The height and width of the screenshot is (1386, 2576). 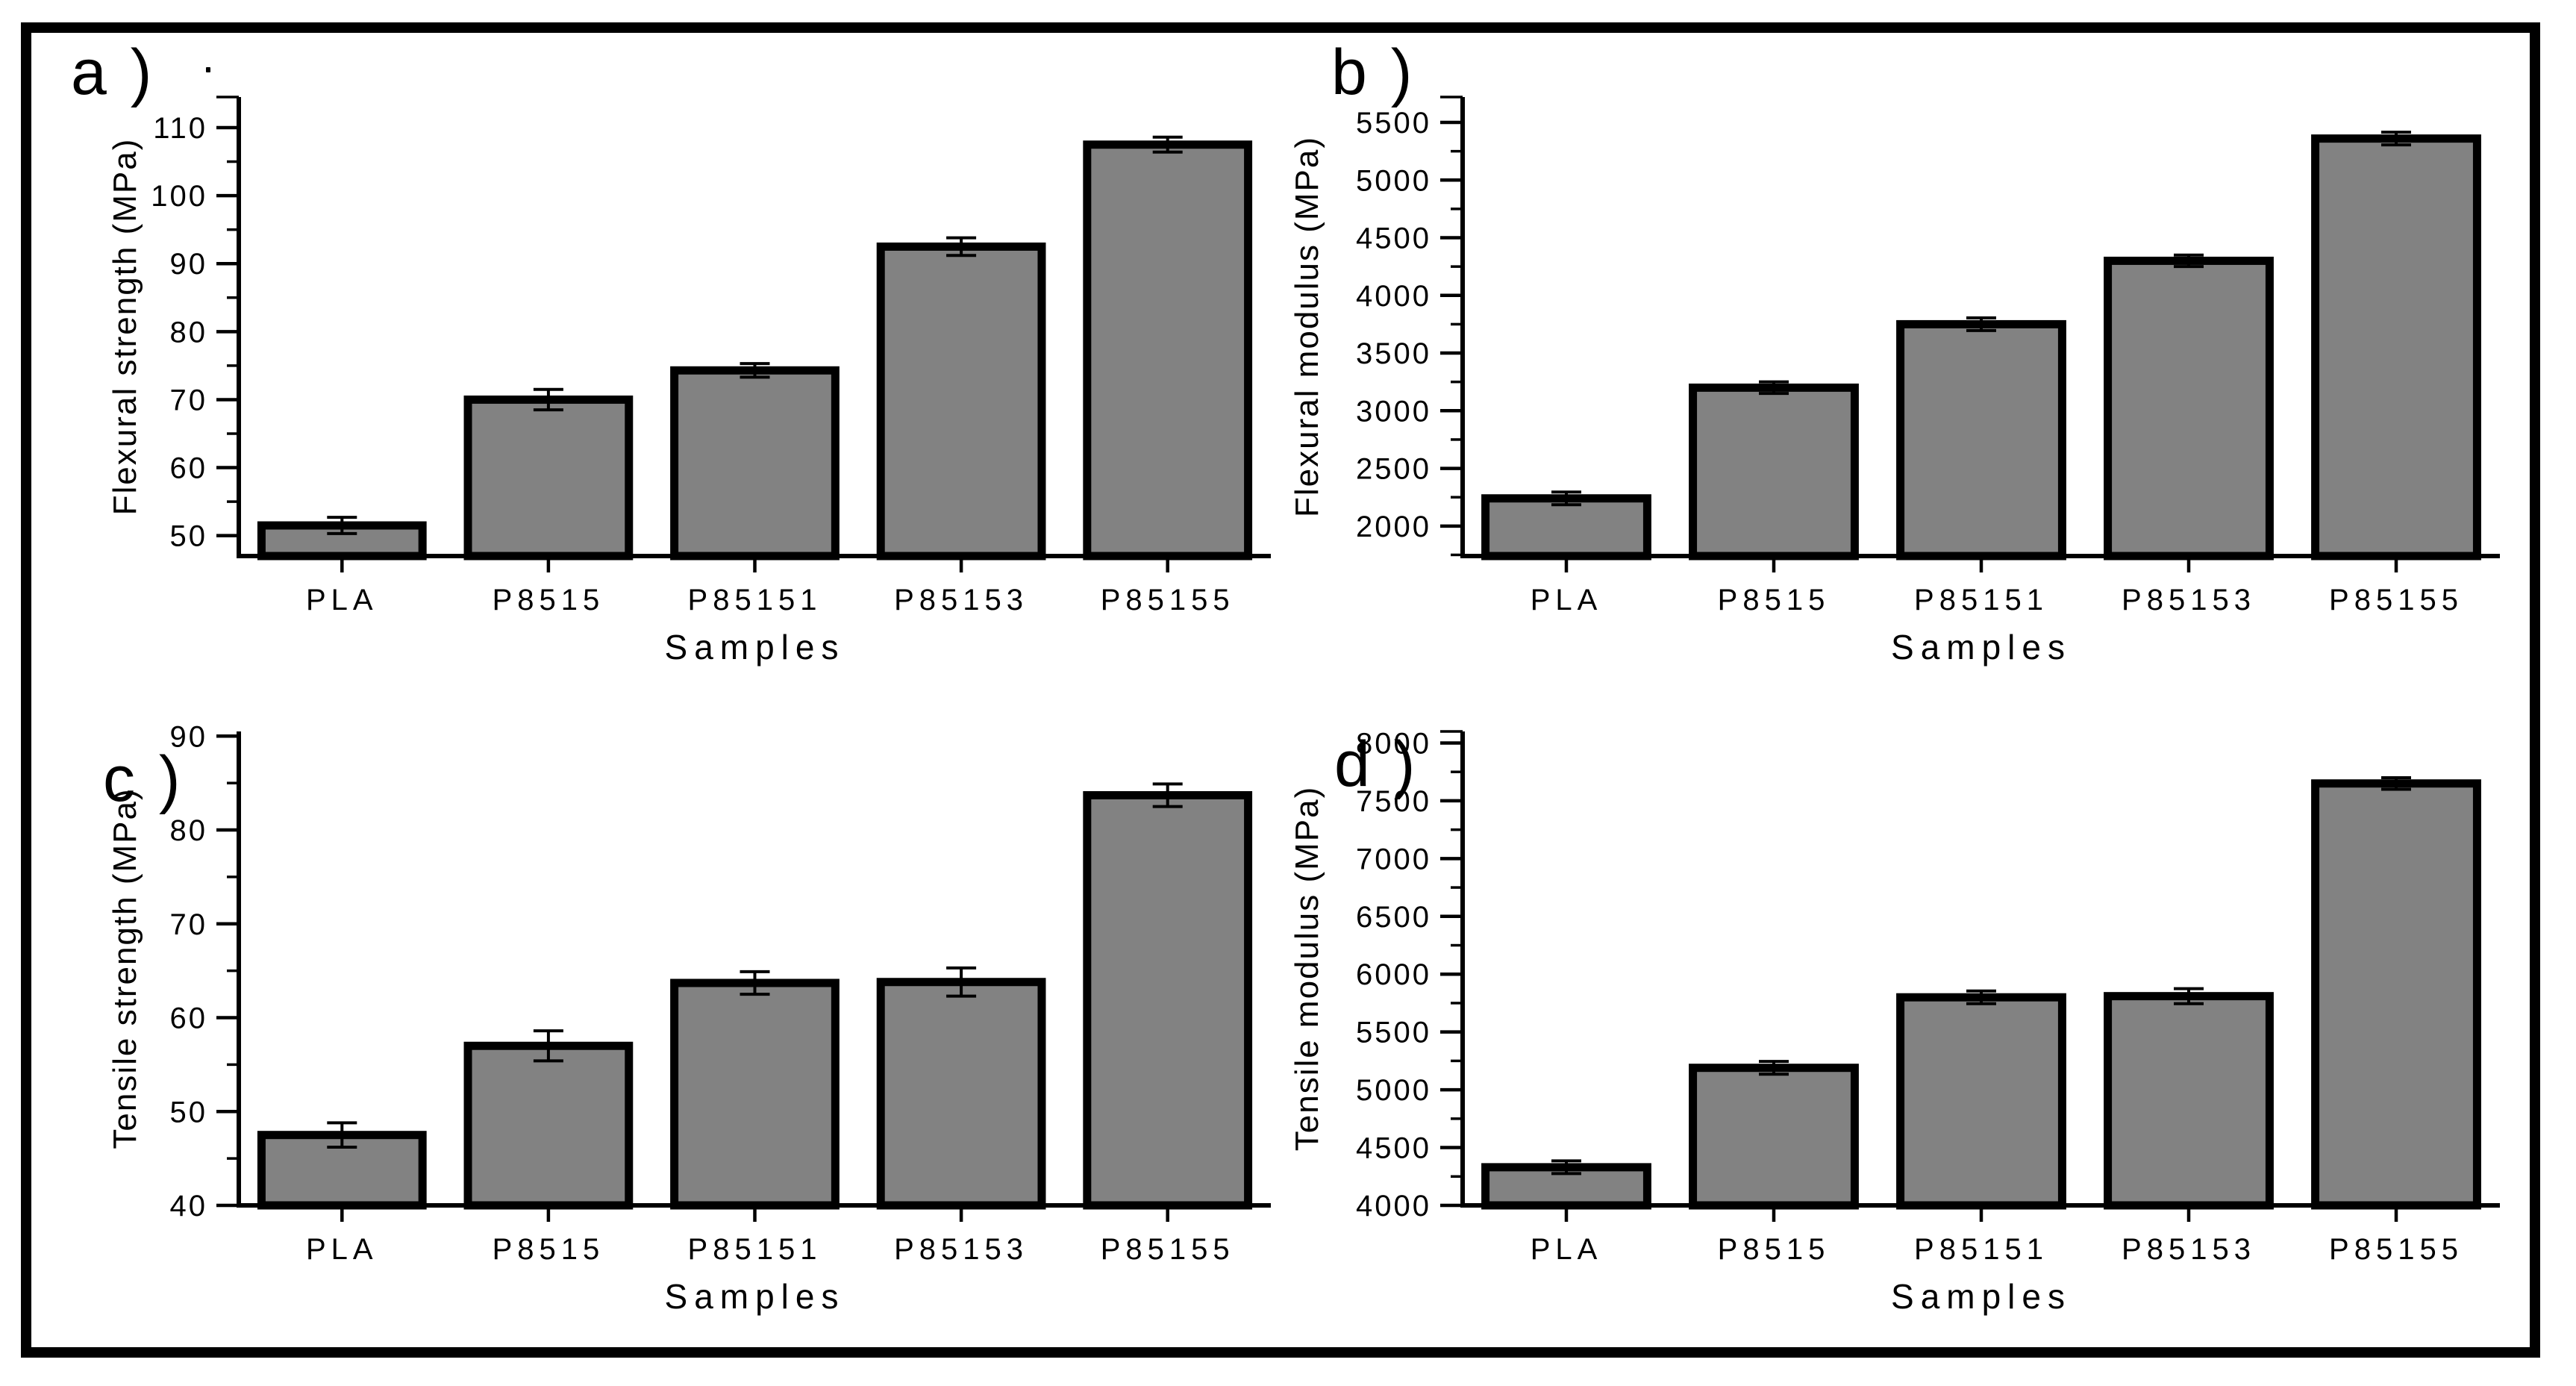 What do you see at coordinates (1566, 527) in the screenshot?
I see `bar-pla` at bounding box center [1566, 527].